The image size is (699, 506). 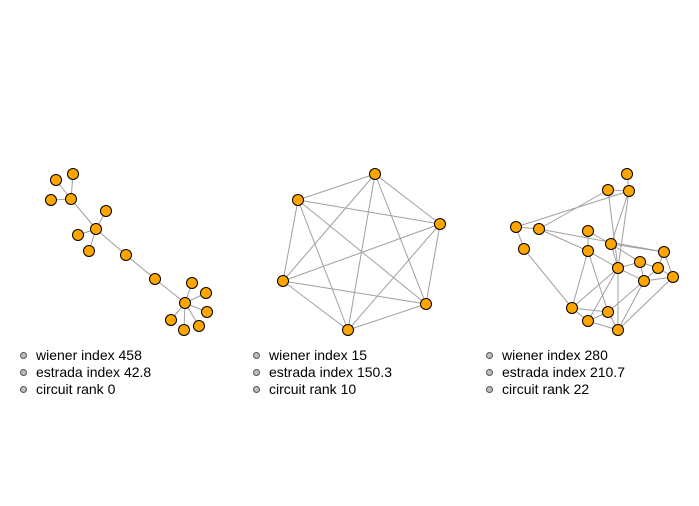 I want to click on dense-graph, so click(x=594, y=252).